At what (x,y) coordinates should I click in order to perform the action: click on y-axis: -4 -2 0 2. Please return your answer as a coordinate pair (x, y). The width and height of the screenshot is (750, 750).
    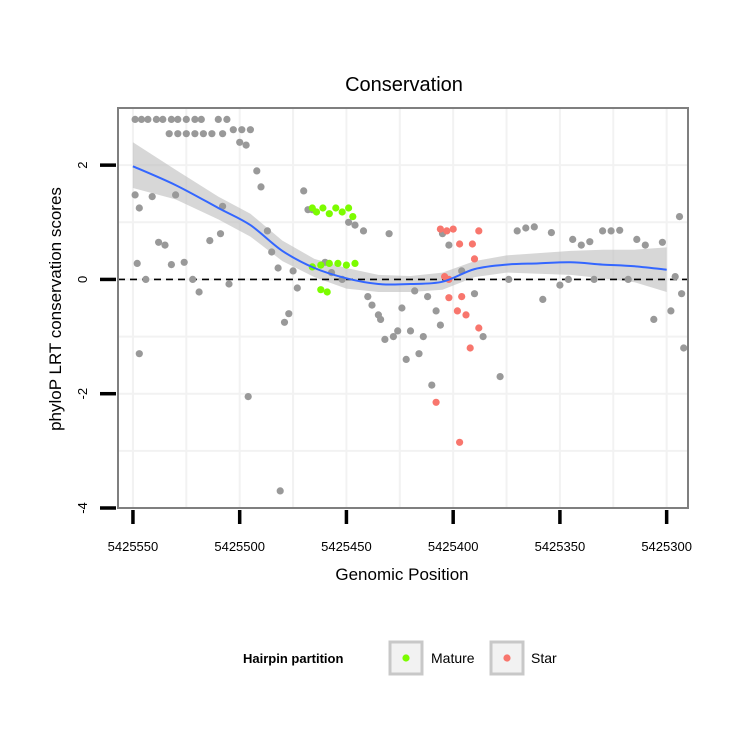
    Looking at the image, I should click on (95, 338).